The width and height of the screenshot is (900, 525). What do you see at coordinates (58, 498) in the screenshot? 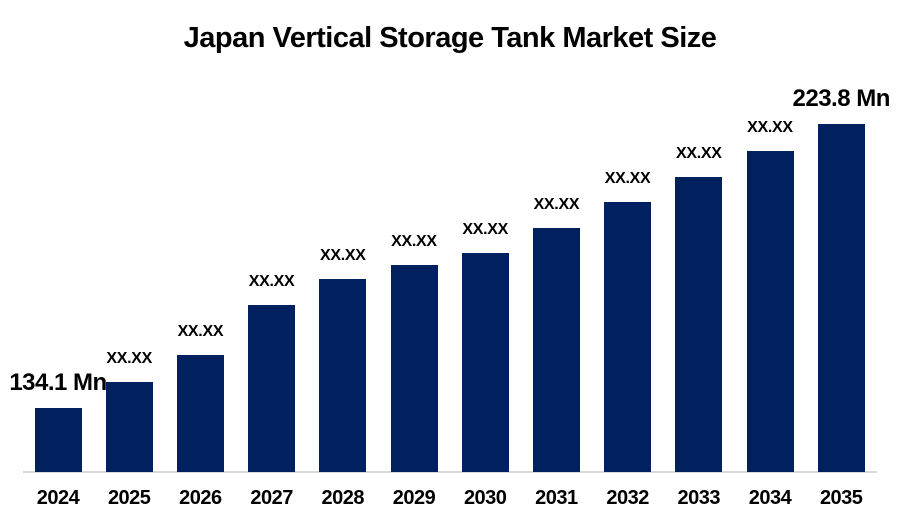
I see `x-tick-label: 2024` at bounding box center [58, 498].